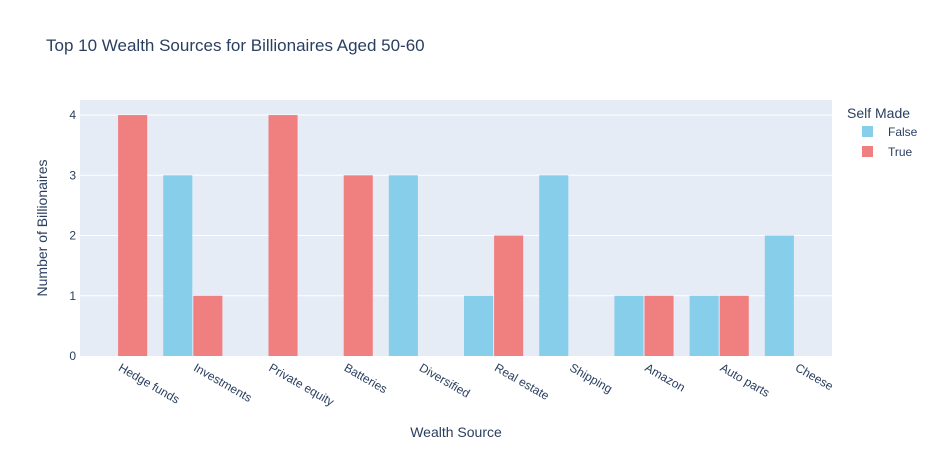  What do you see at coordinates (283, 235) in the screenshot?
I see `bar-private-equity-true` at bounding box center [283, 235].